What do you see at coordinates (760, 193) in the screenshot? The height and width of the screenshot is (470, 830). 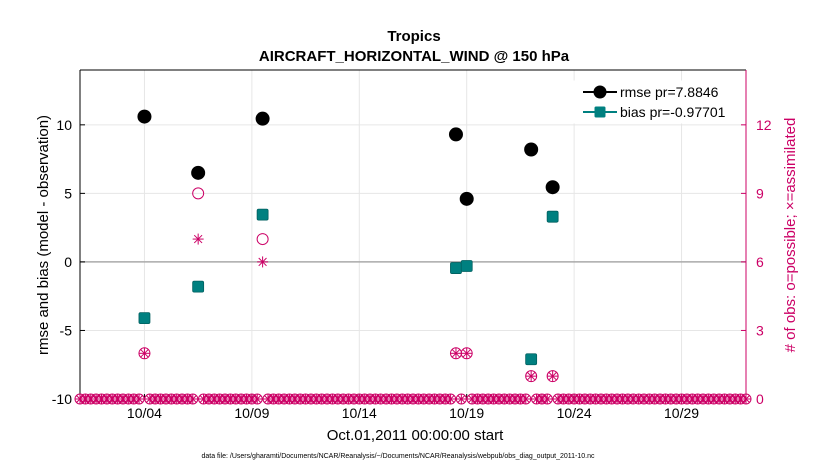 I see `y2-tick-label: 9` at bounding box center [760, 193].